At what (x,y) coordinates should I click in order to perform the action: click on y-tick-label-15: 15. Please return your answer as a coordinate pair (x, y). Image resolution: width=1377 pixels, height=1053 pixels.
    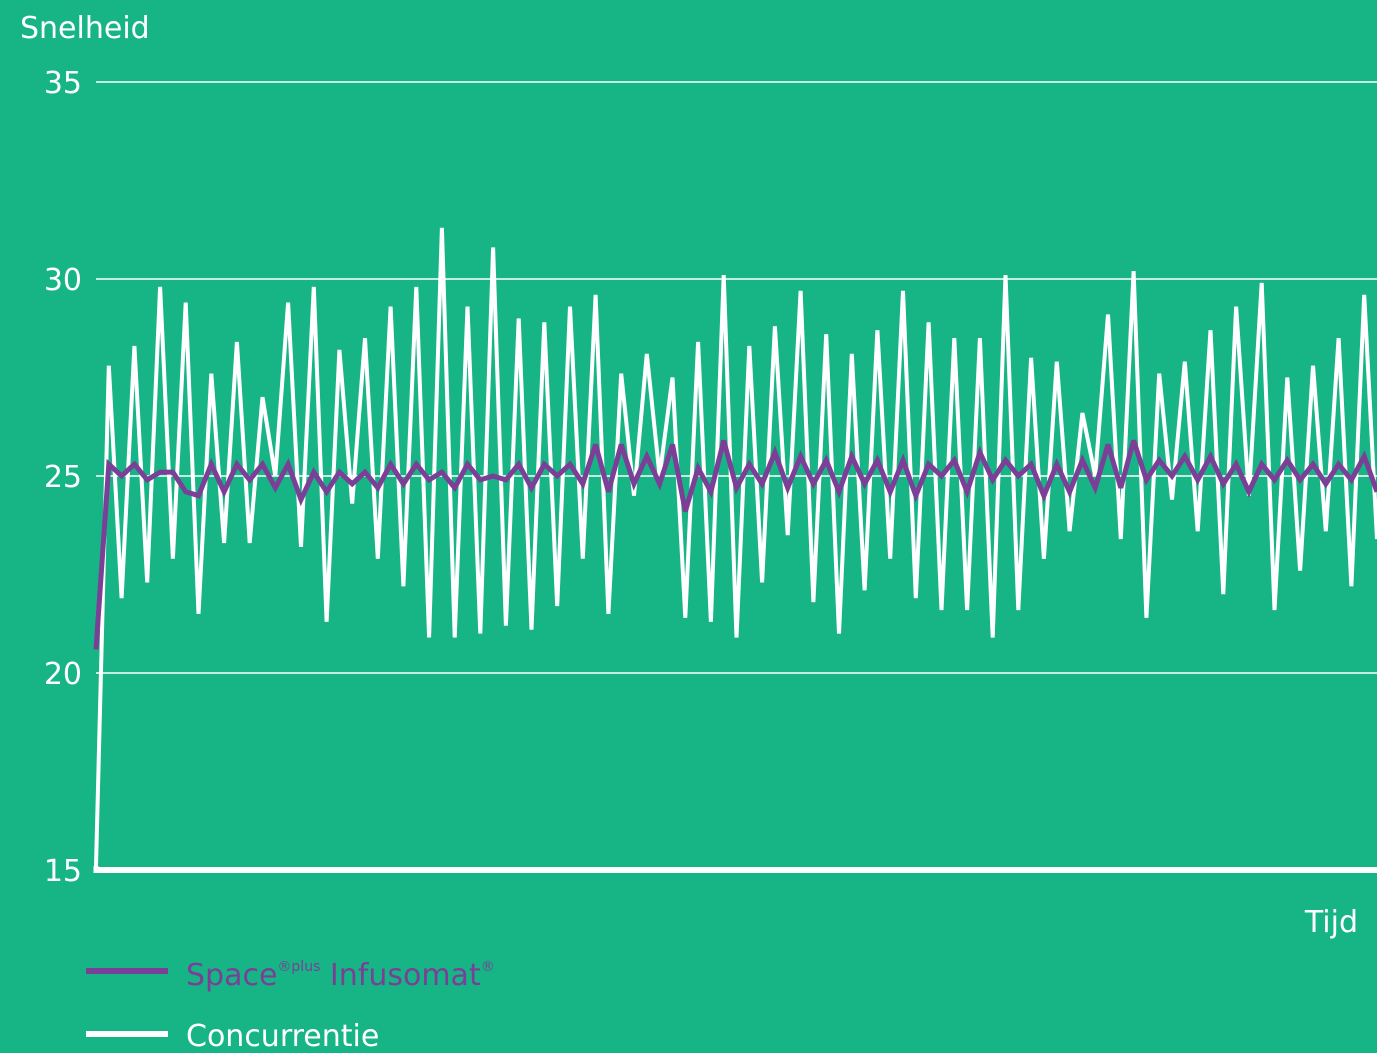
    Looking at the image, I should click on (63, 871).